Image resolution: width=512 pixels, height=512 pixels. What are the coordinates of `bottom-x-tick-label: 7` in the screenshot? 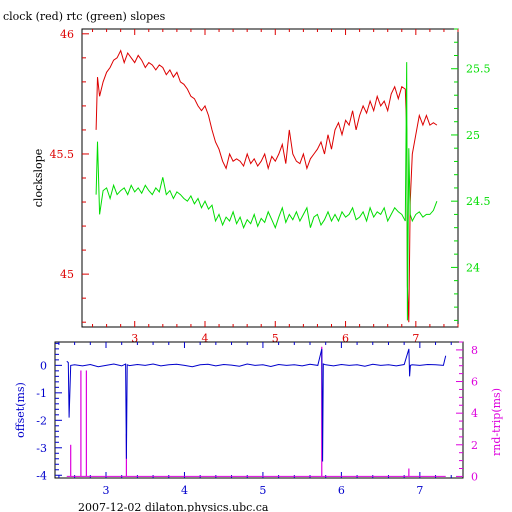 It's located at (419, 490).